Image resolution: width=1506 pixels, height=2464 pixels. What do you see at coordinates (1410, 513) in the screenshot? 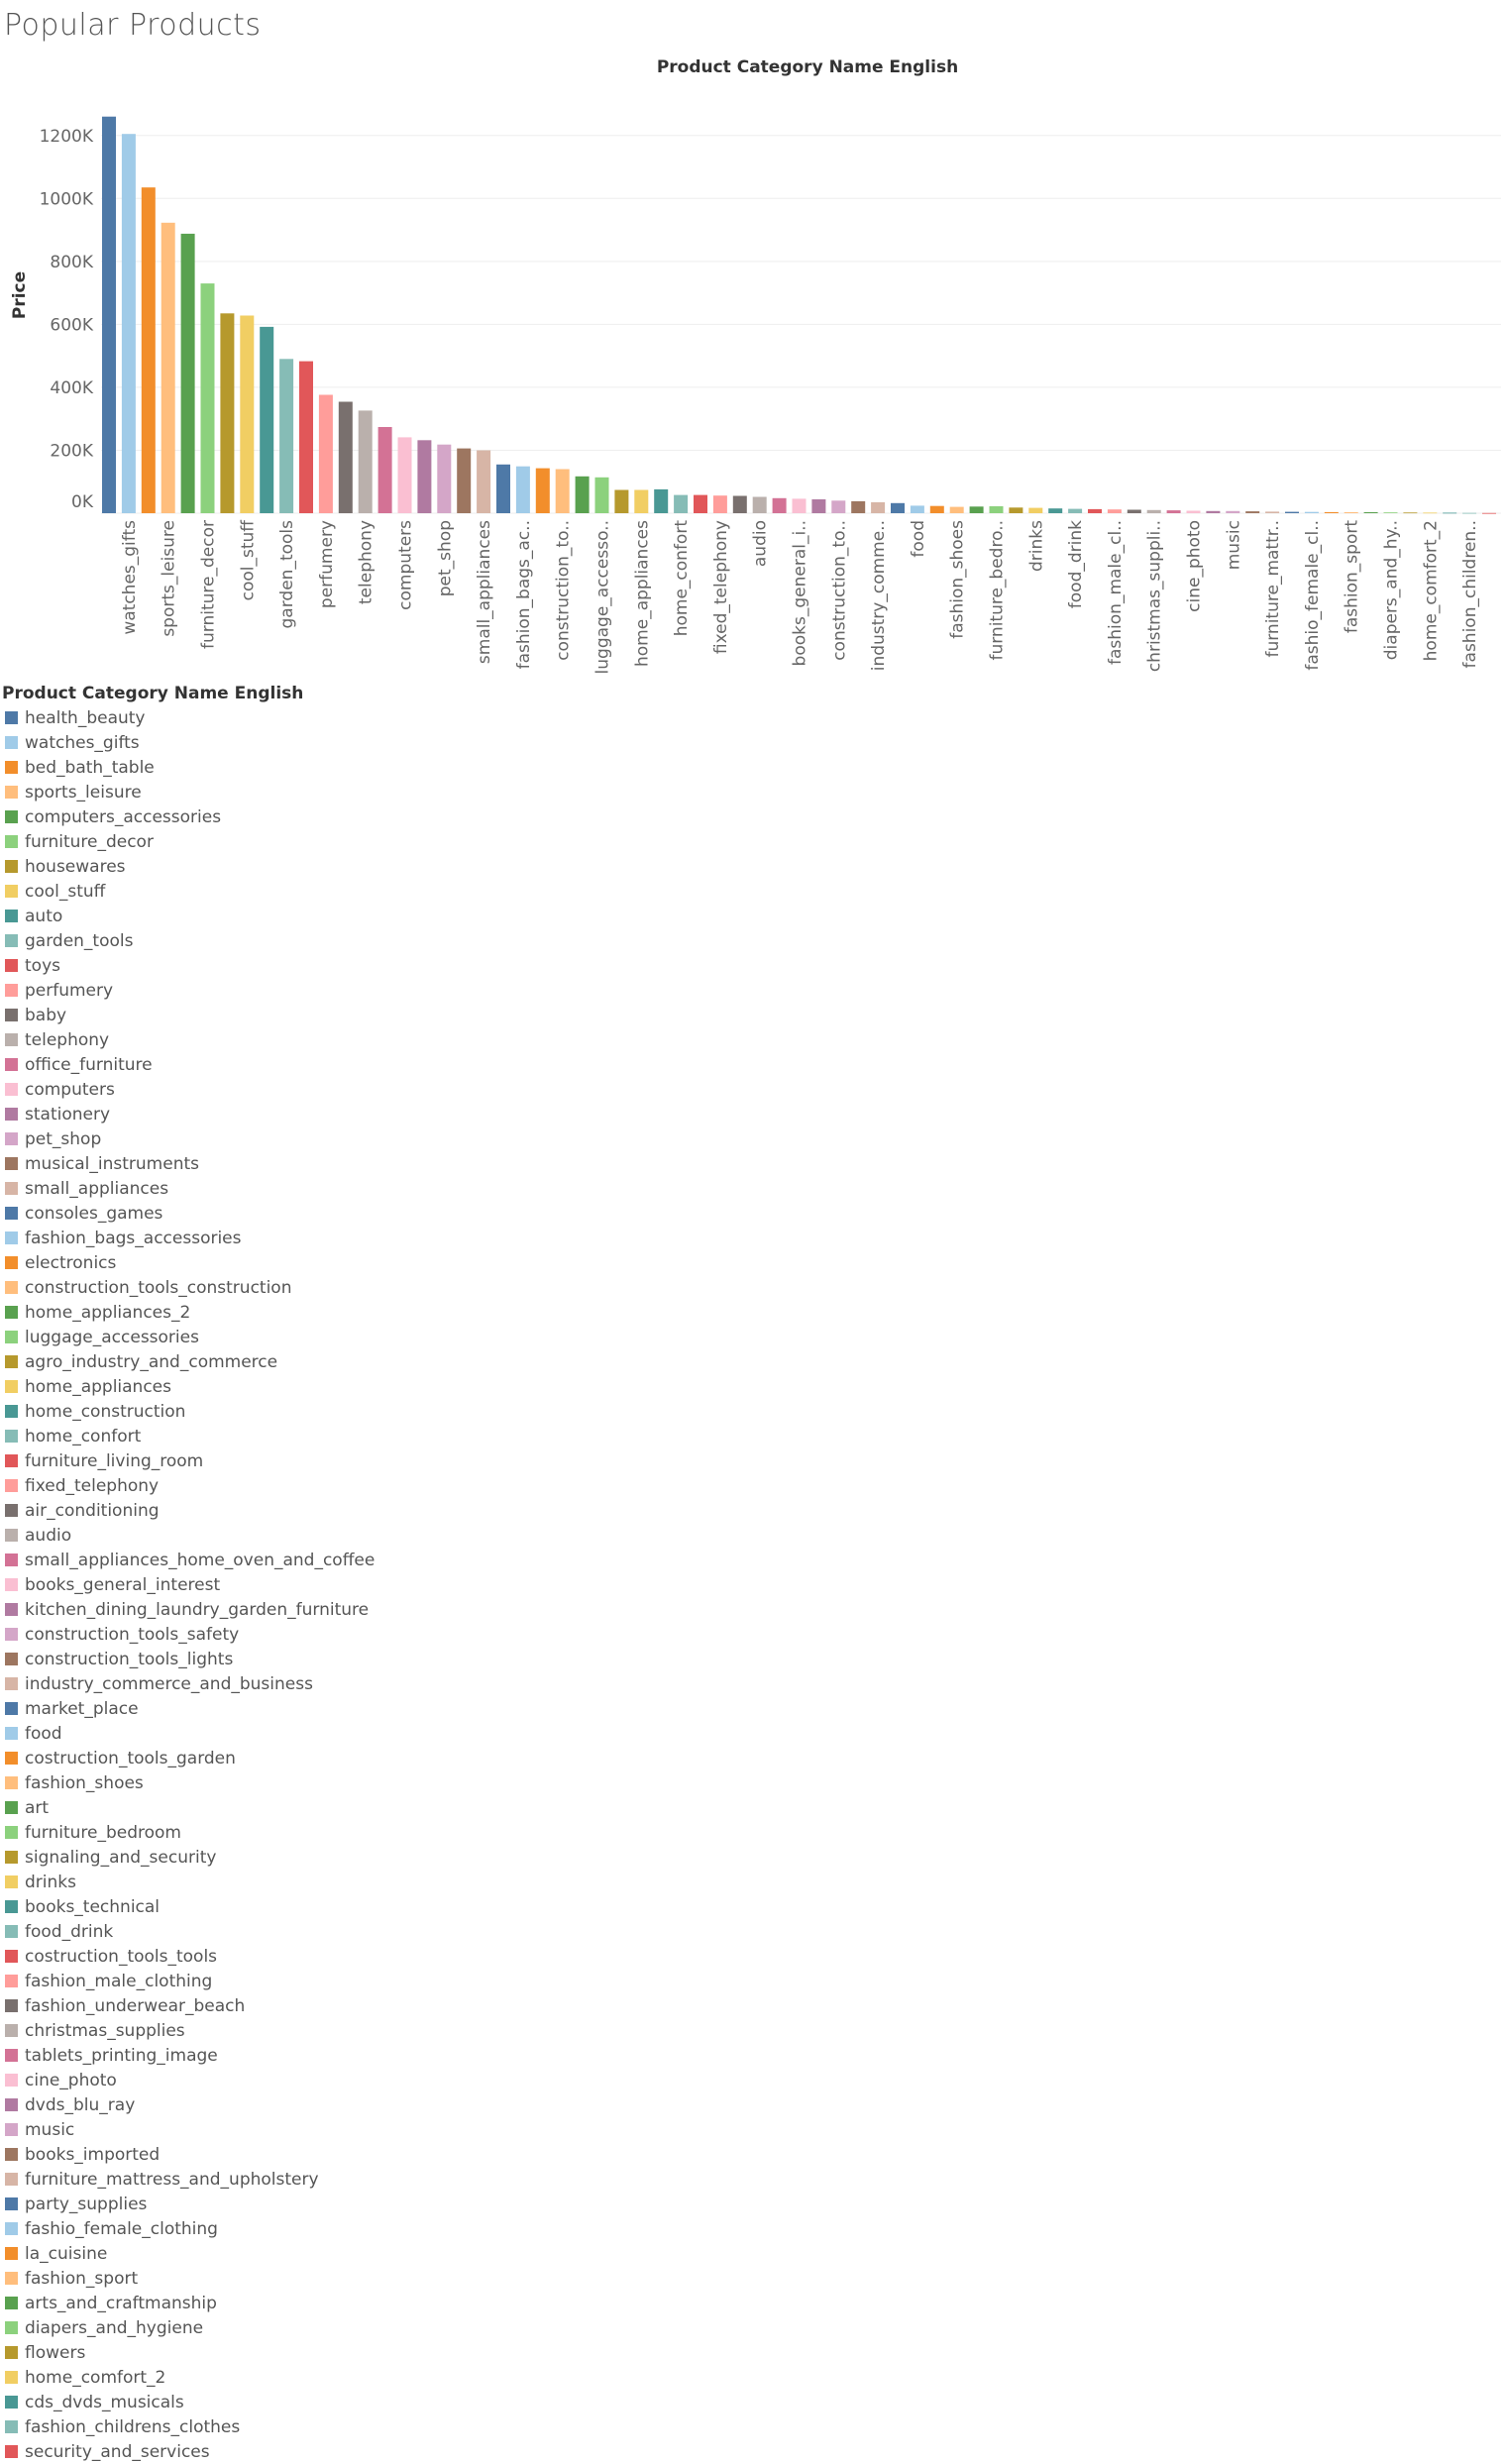
I see `bar-flowers` at bounding box center [1410, 513].